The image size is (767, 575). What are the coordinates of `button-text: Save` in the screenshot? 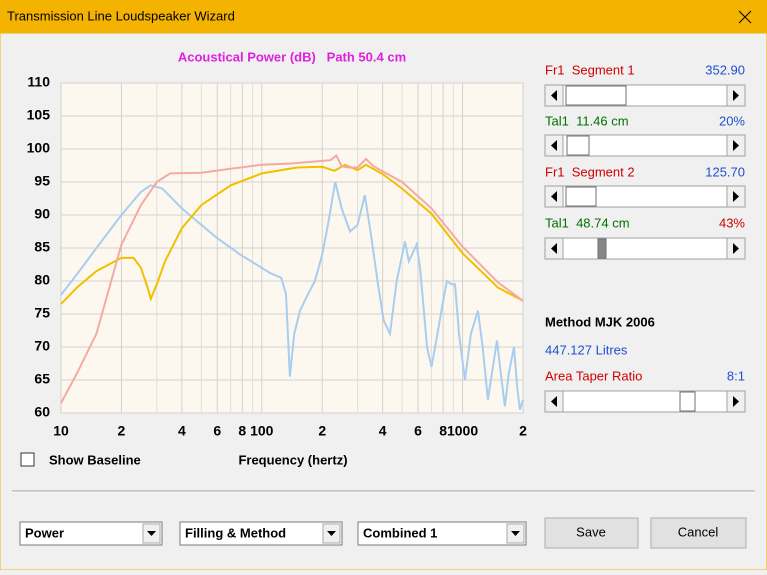 It's located at (591, 531).